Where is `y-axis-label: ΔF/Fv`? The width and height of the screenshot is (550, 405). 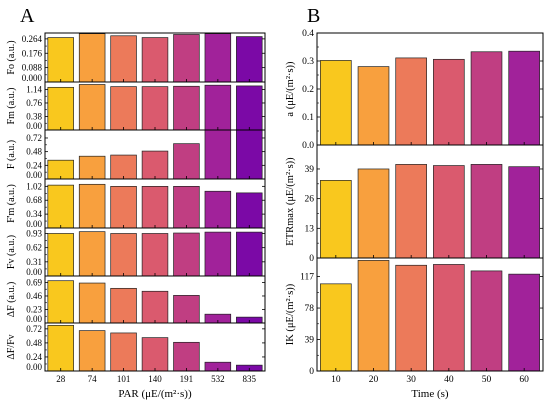 y-axis-label: ΔF/Fv is located at coordinates (11, 346).